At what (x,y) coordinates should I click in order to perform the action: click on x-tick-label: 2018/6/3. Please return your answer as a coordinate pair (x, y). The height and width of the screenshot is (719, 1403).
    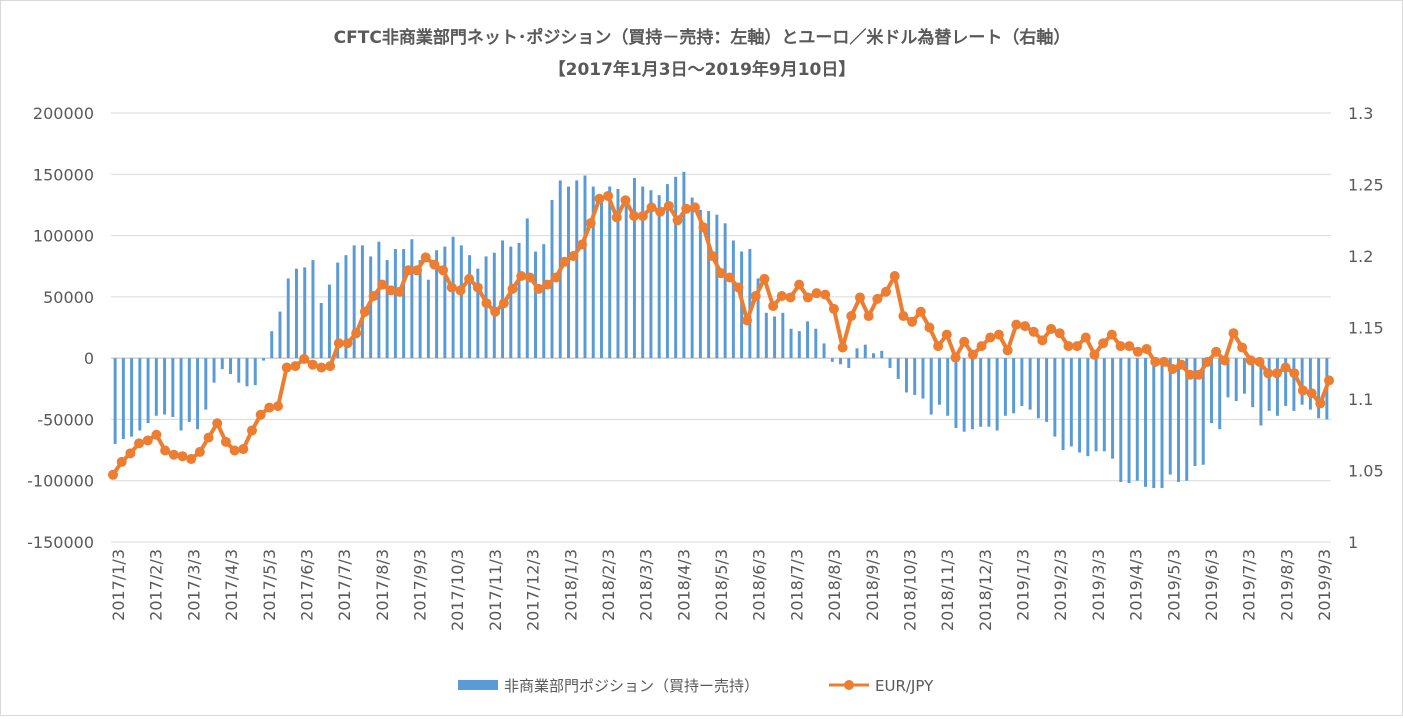
    Looking at the image, I should click on (759, 585).